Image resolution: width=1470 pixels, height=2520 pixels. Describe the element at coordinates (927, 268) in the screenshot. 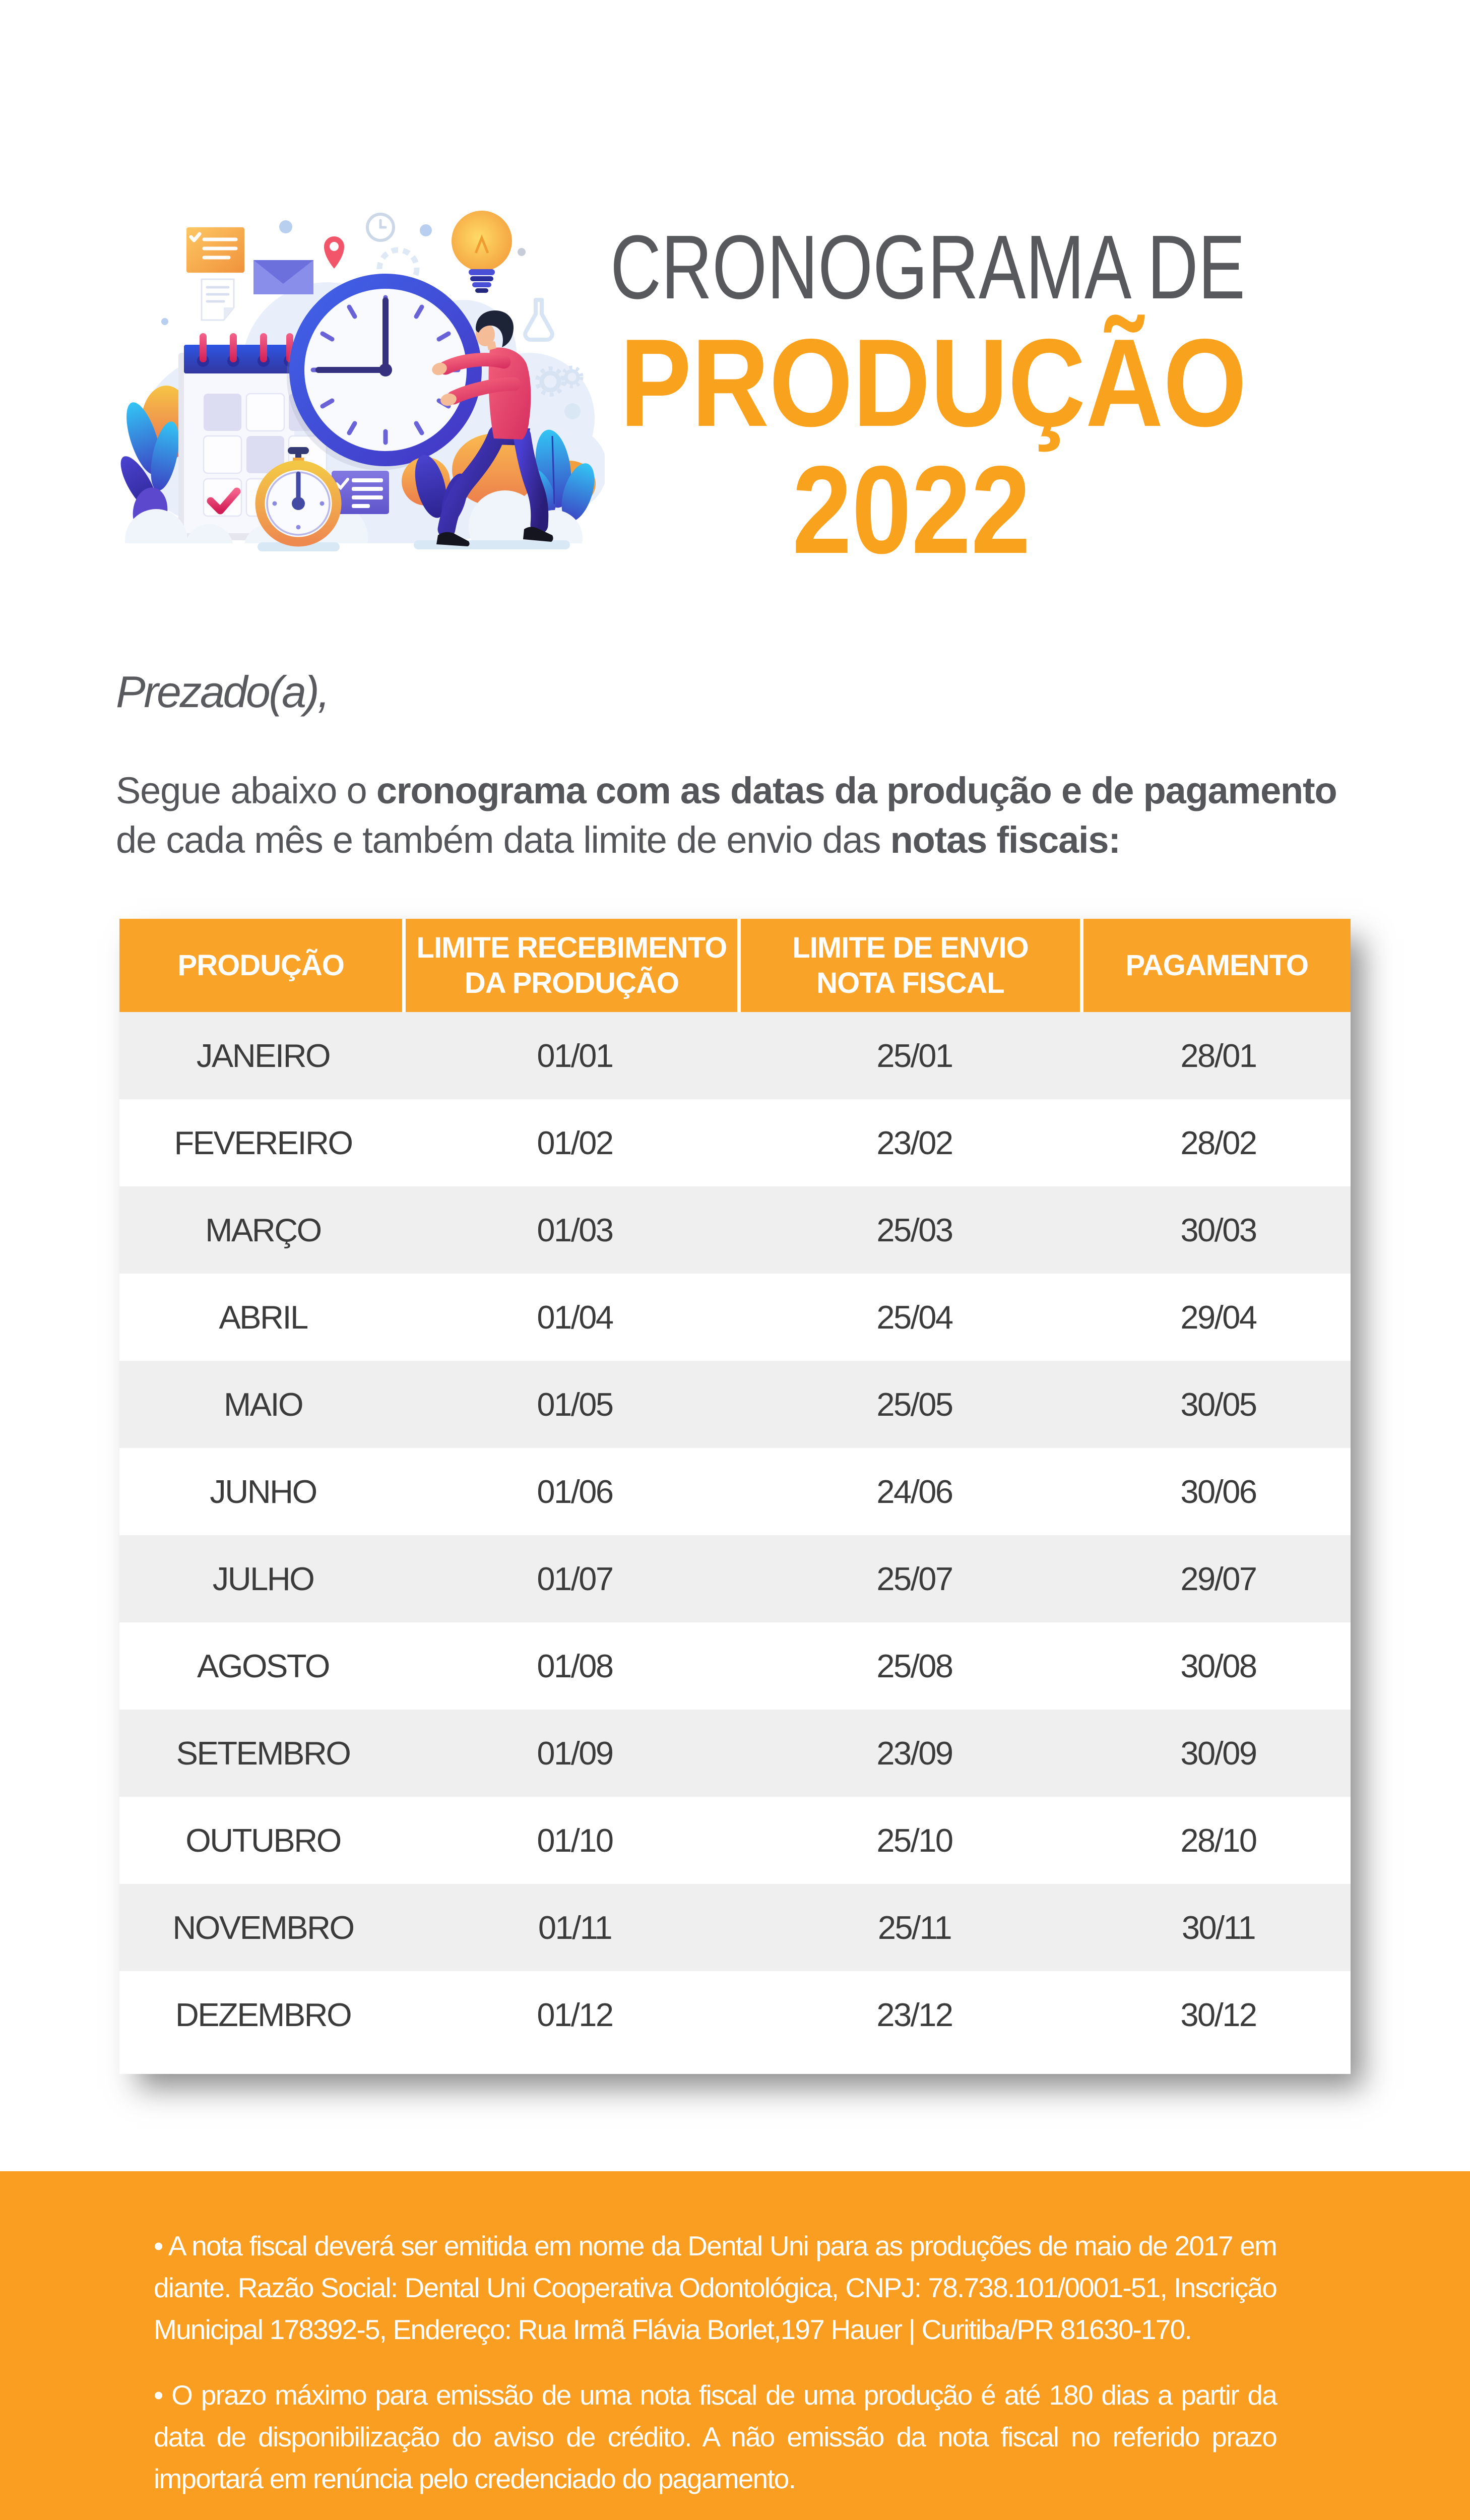

I see `svg-text: CRONOGRAMA DE` at that location.